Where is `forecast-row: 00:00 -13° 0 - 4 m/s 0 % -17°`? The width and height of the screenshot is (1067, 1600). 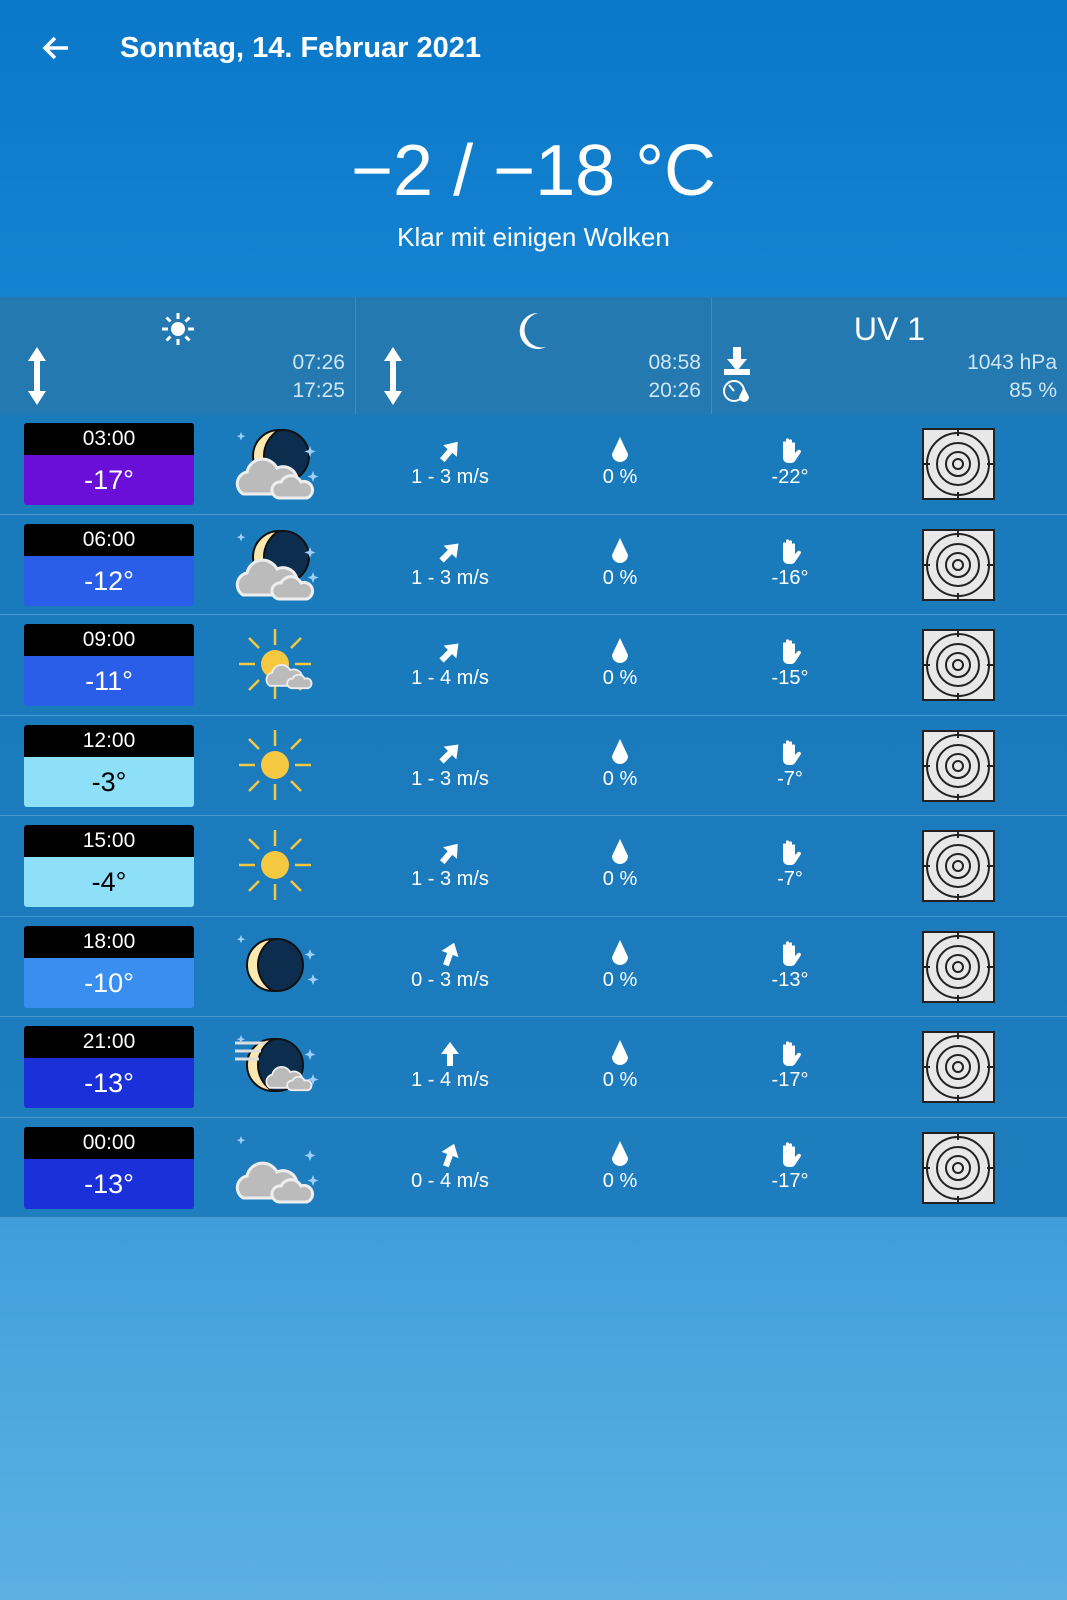 forecast-row: 00:00 -13° 0 - 4 m/s 0 % -17° is located at coordinates (533, 1167).